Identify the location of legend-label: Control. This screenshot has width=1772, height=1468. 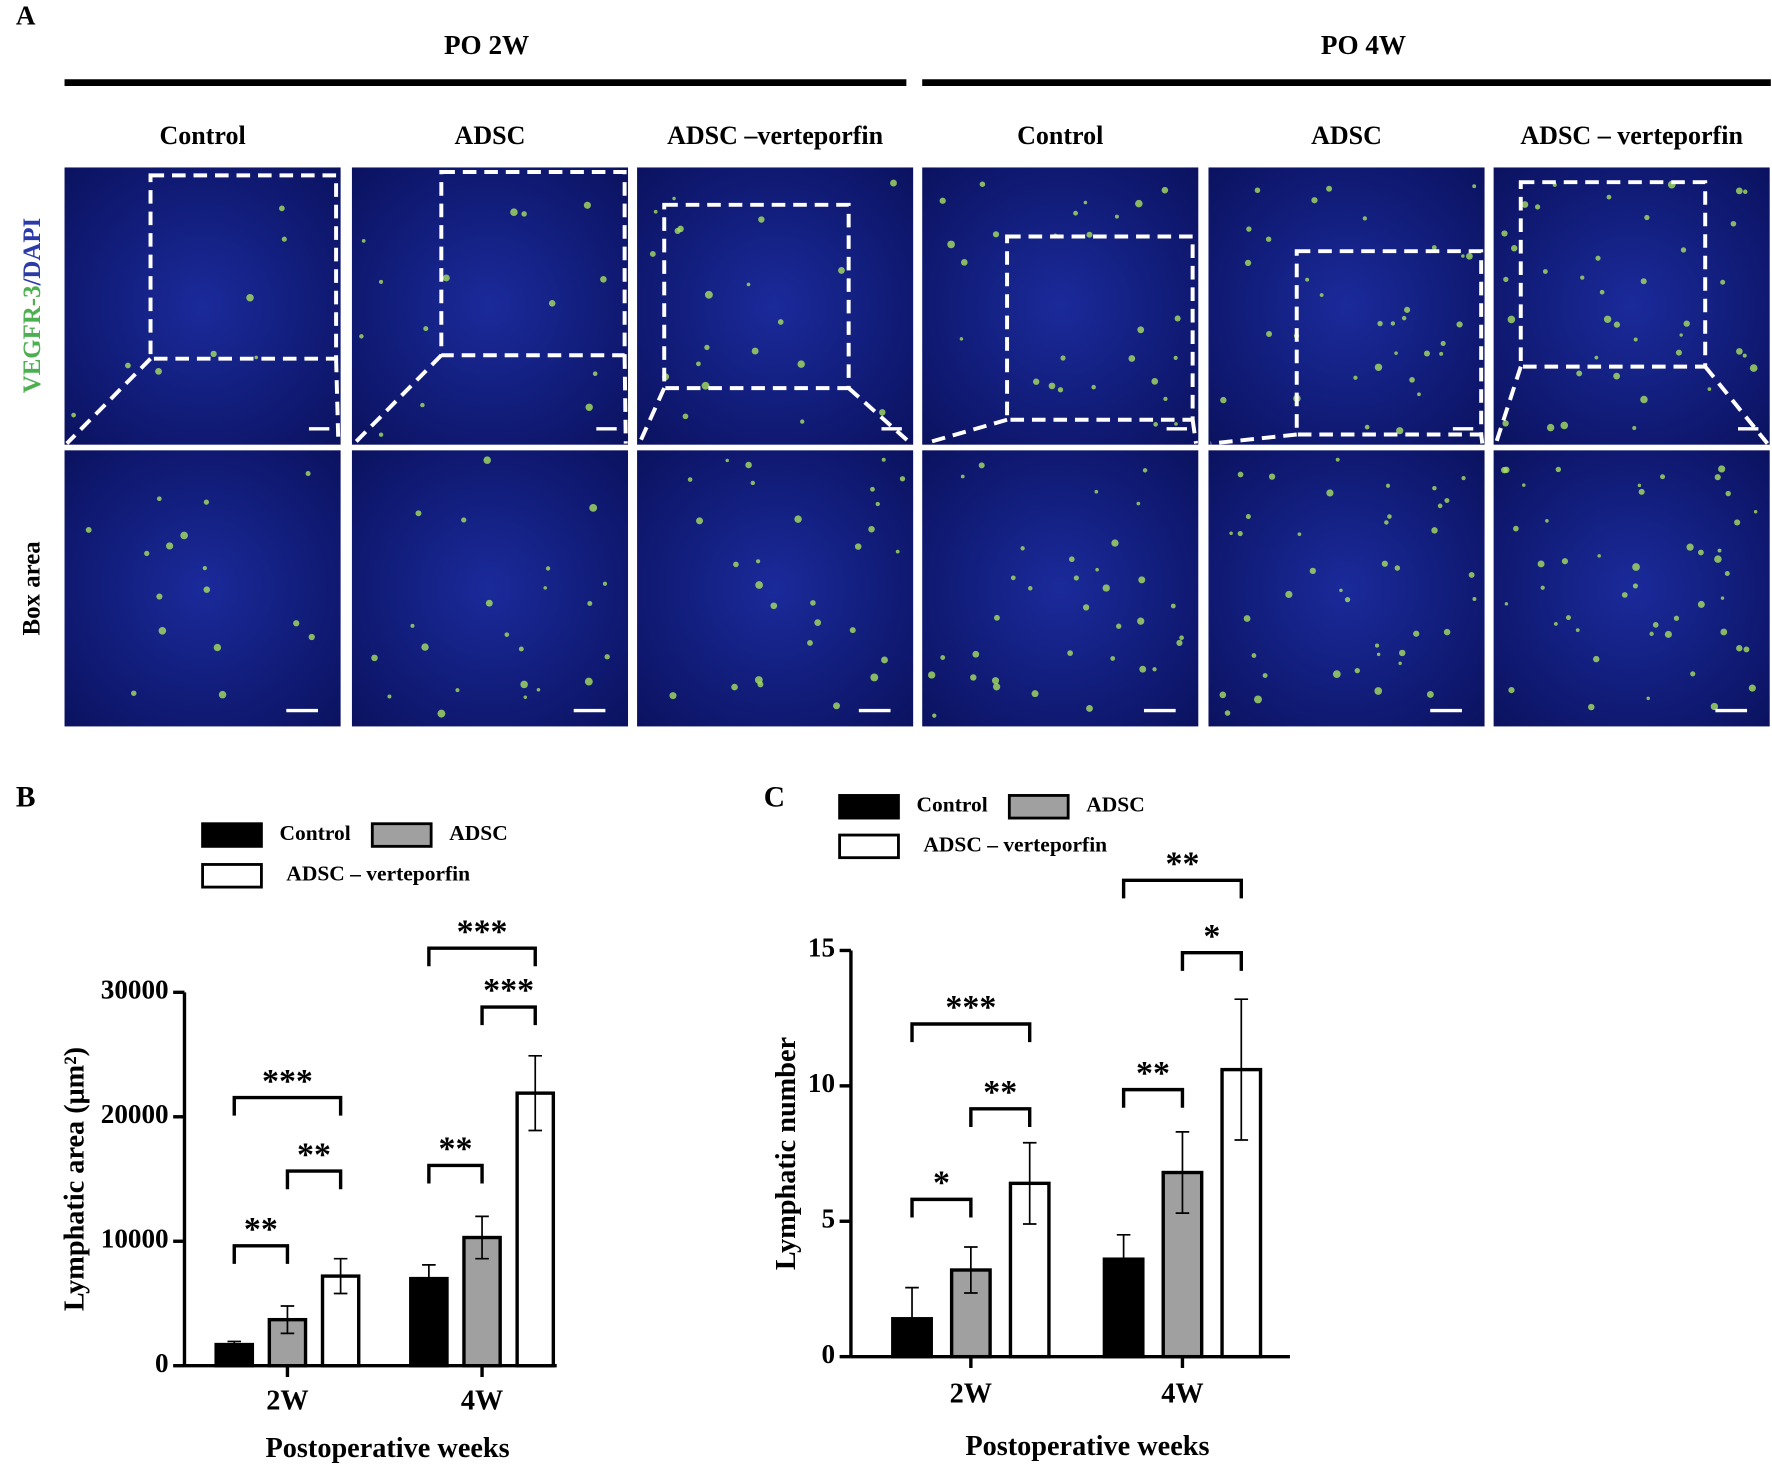
(952, 805).